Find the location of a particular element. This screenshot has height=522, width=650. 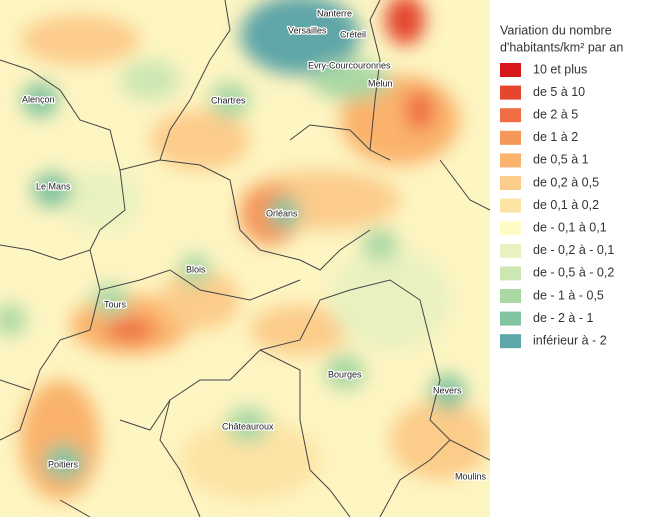

legend-title: Variation du nombre is located at coordinates (556, 30).